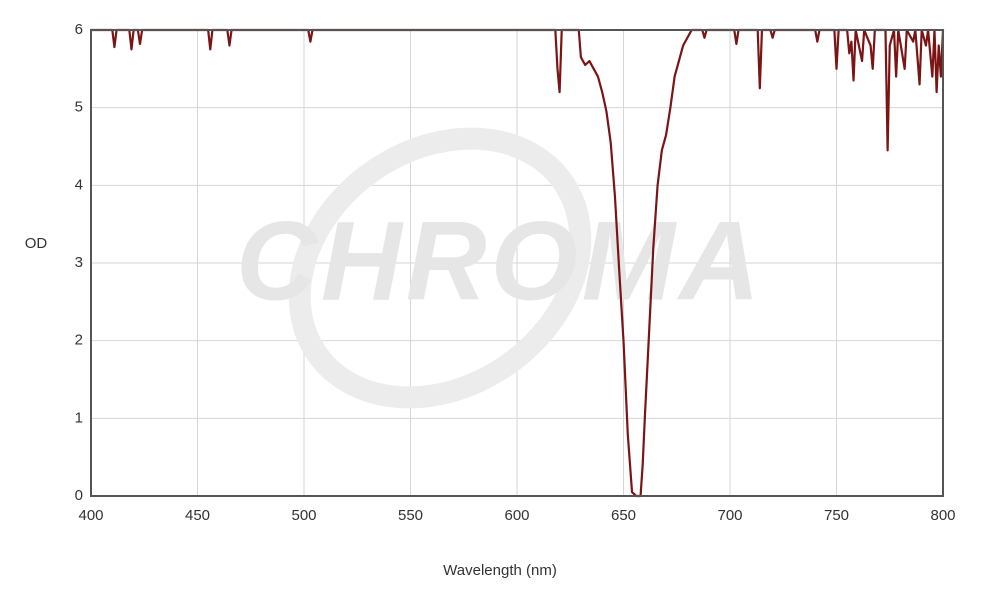 The height and width of the screenshot is (609, 1000). I want to click on y-tick-label: 3, so click(79, 262).